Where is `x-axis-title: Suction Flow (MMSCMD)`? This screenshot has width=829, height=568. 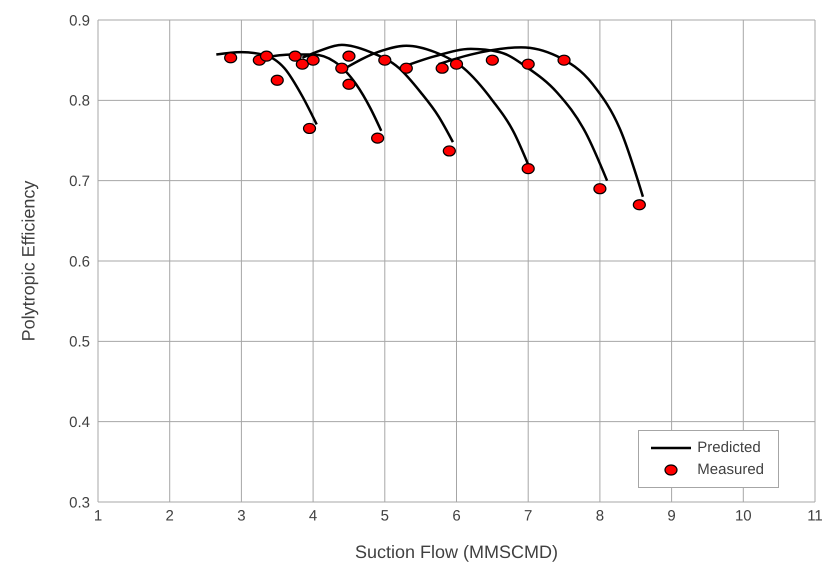
x-axis-title: Suction Flow (MMSCMD) is located at coordinates (456, 552).